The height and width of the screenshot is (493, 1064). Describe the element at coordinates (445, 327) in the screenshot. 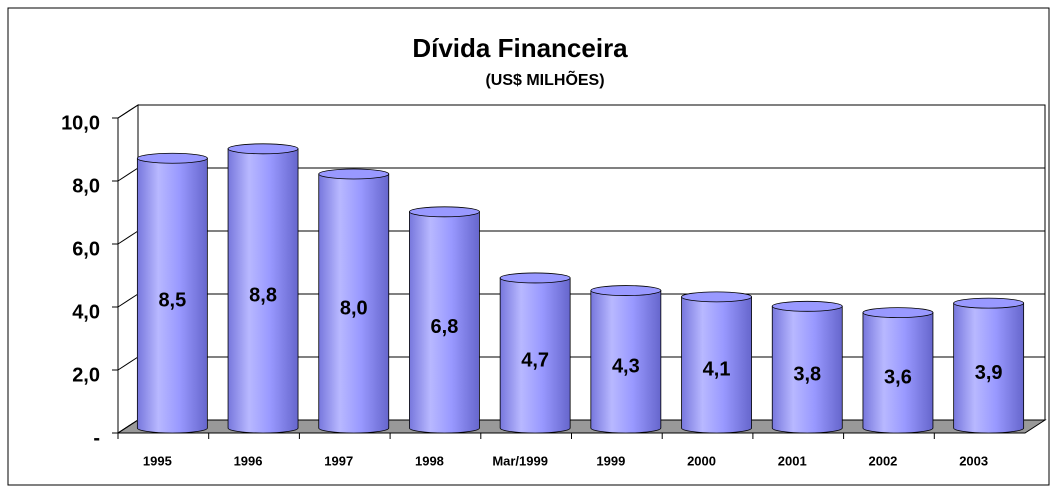

I see `data-label: 6,8` at that location.